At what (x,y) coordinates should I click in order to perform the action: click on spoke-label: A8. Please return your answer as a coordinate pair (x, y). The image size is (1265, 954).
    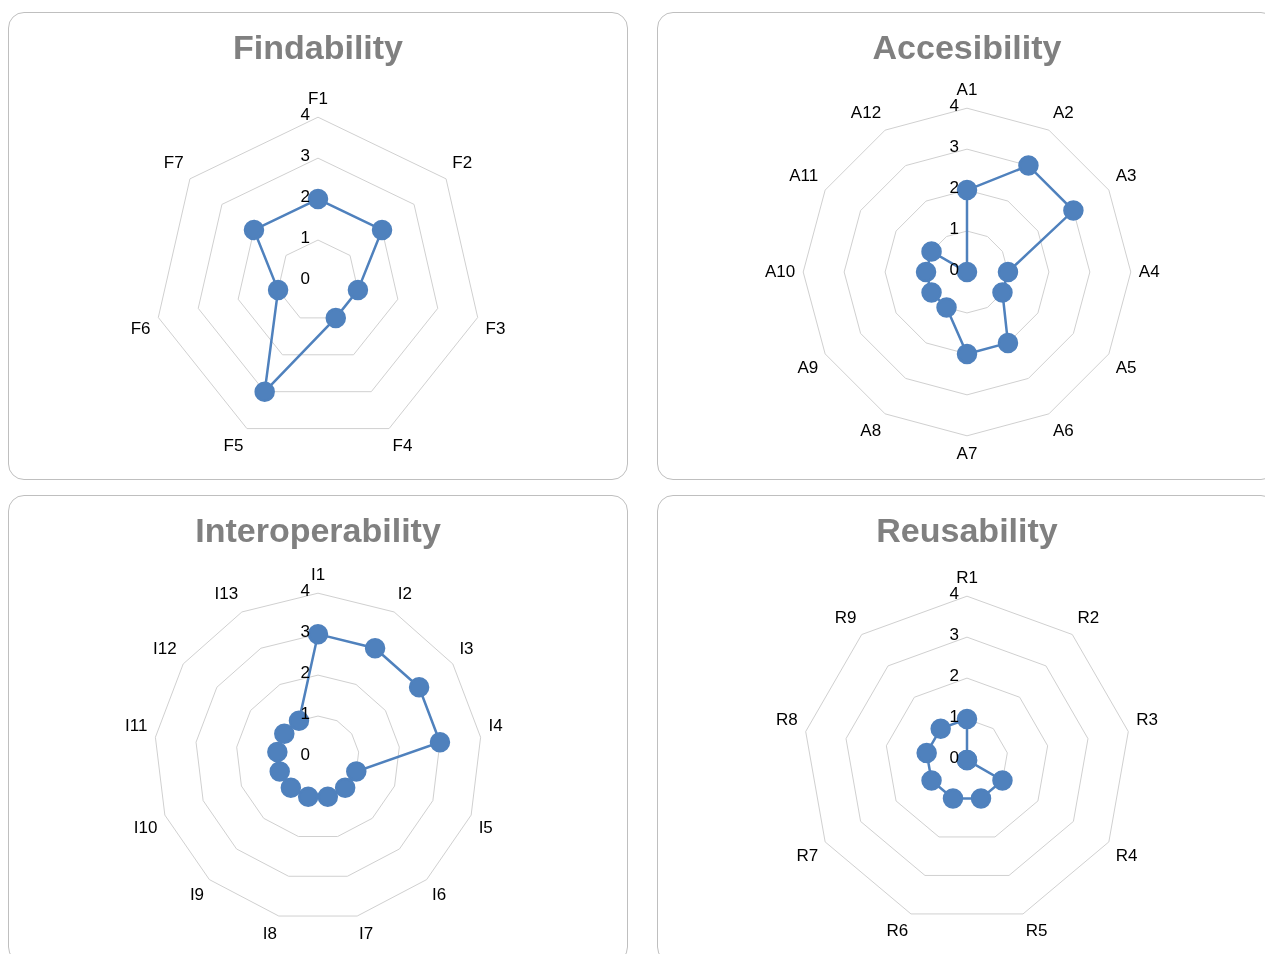
    Looking at the image, I should click on (871, 430).